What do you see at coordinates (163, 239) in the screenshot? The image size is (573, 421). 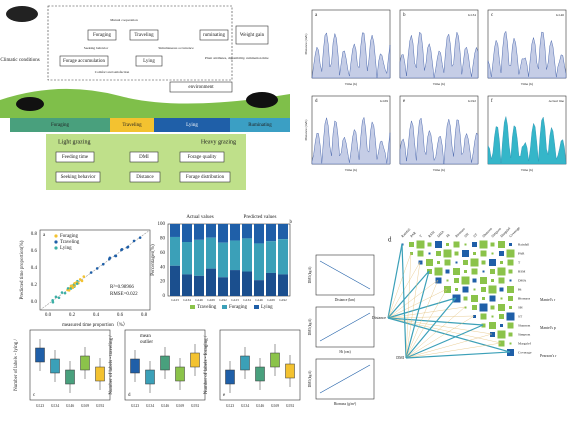 I see `y-tick-label: 80` at bounding box center [163, 239].